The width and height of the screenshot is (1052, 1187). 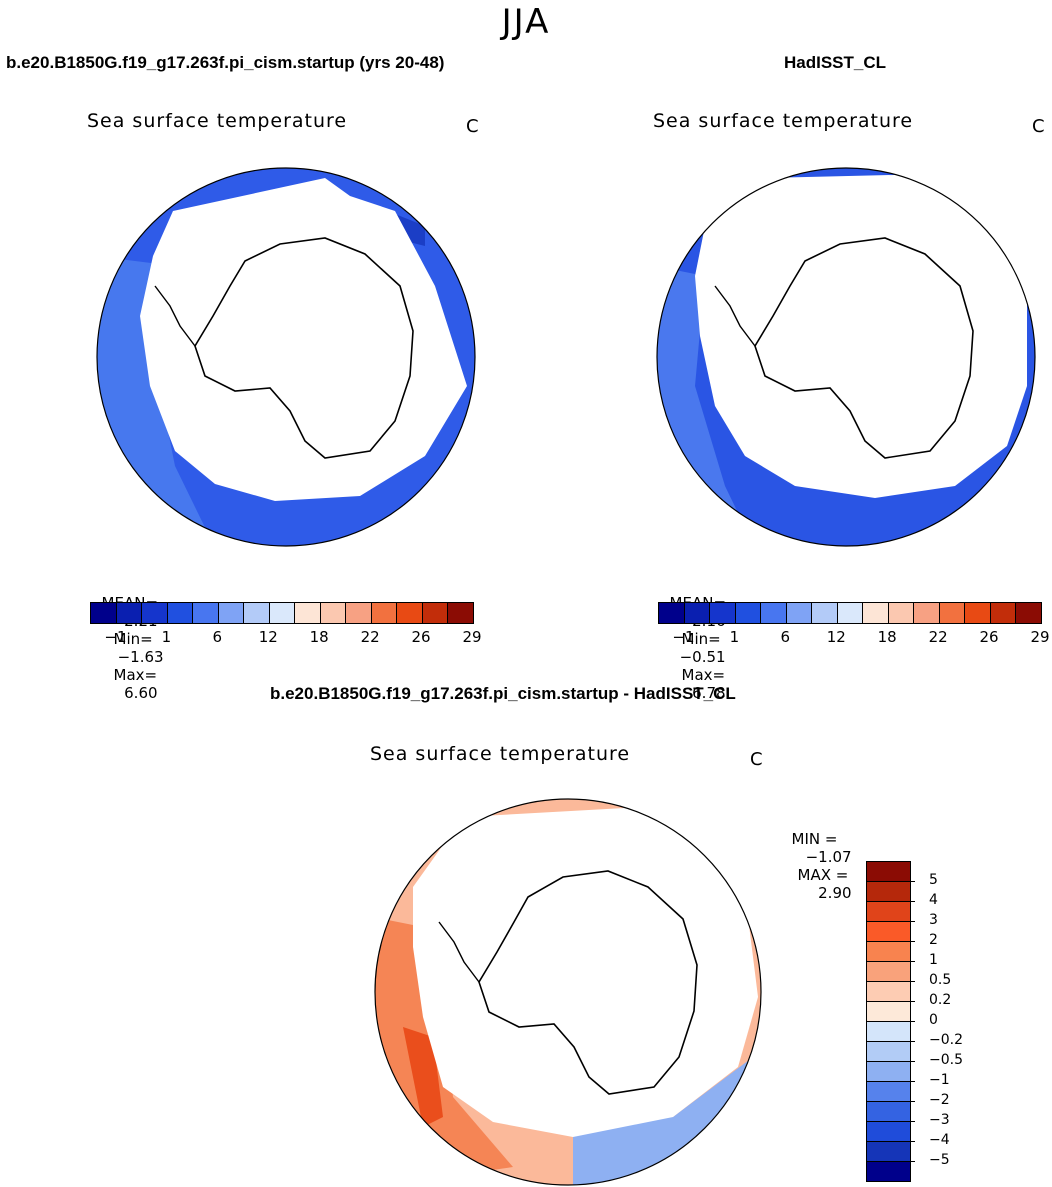 I want to click on obs-max-label: Max=, so click(x=703, y=675).